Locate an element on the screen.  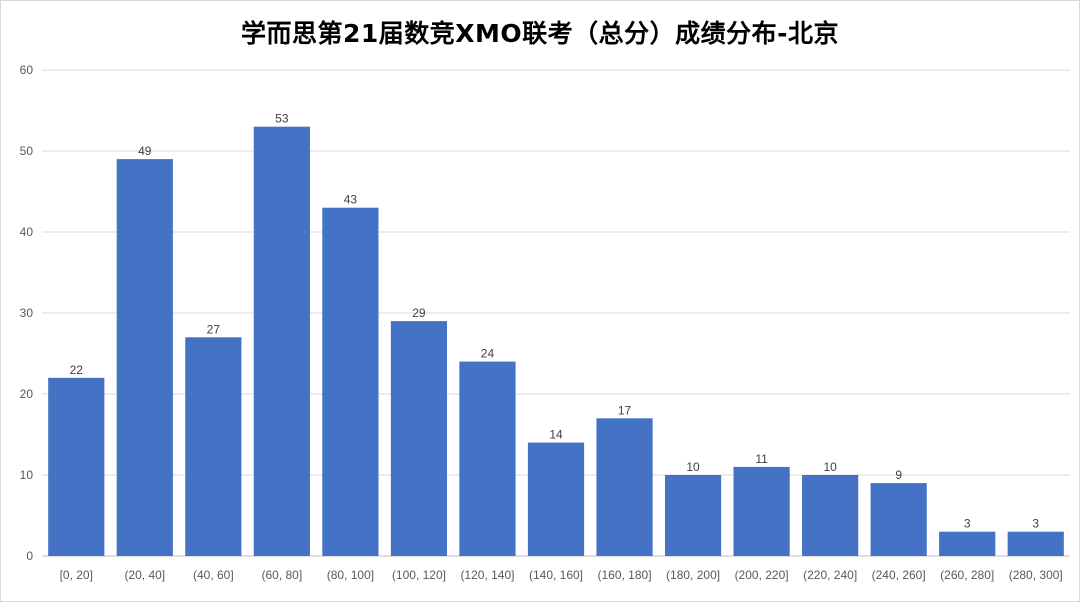
y-tick-label: 40 is located at coordinates (27, 232).